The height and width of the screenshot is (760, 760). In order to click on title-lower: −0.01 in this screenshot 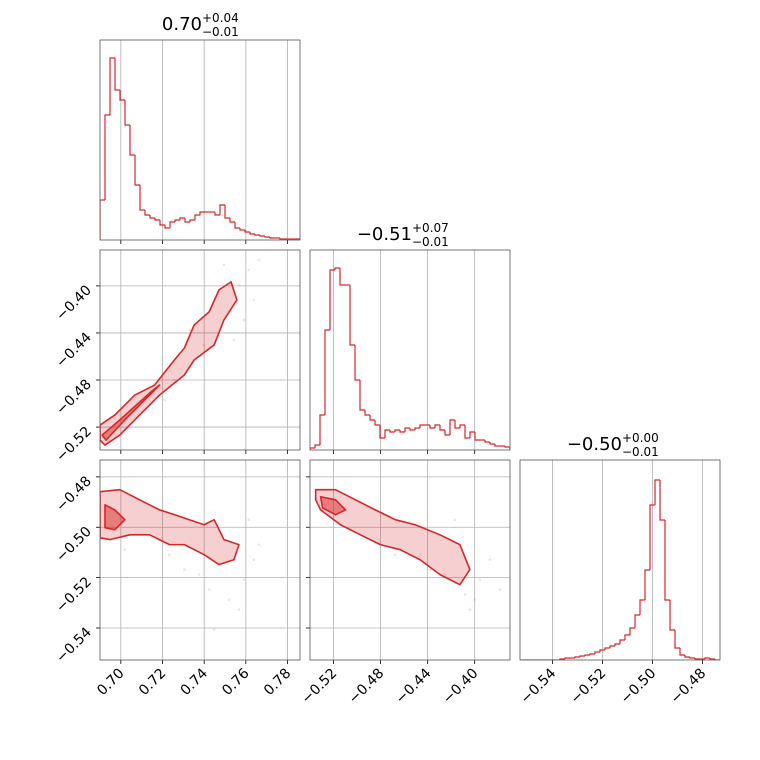, I will do `click(430, 242)`.